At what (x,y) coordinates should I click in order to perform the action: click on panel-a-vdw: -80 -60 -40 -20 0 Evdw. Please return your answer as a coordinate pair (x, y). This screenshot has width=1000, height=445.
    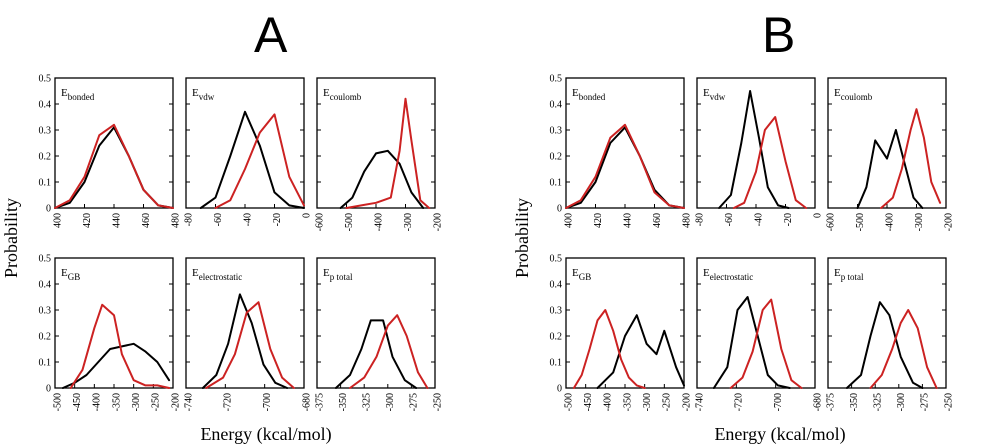
    Looking at the image, I should click on (247, 151).